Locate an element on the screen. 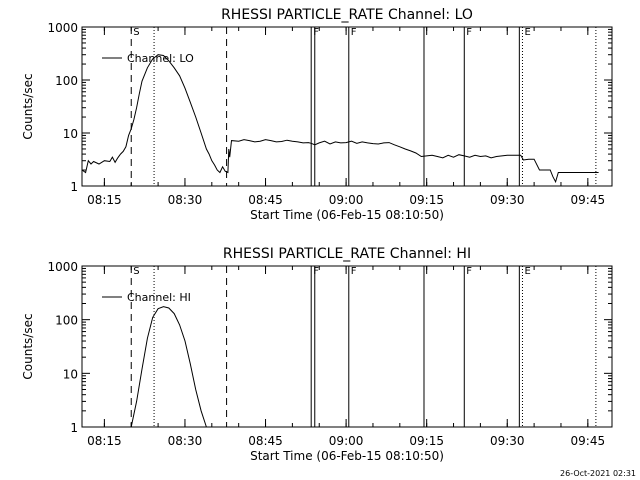 The height and width of the screenshot is (480, 640). data-series-line is located at coordinates (168, 367).